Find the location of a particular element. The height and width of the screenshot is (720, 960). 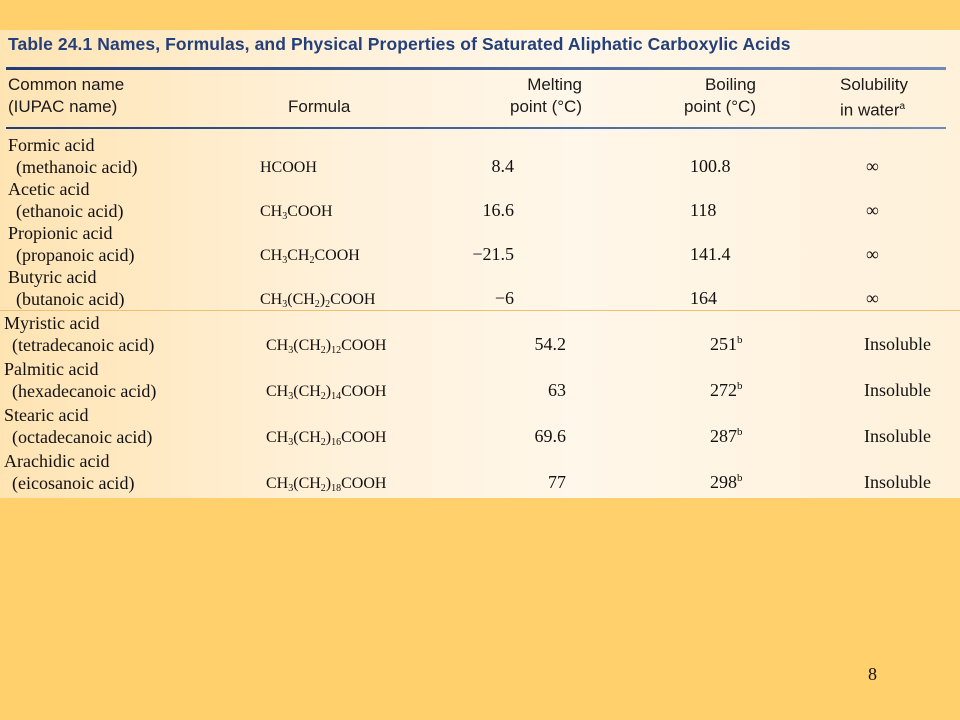

header-melting-line1: Melting is located at coordinates (554, 84).